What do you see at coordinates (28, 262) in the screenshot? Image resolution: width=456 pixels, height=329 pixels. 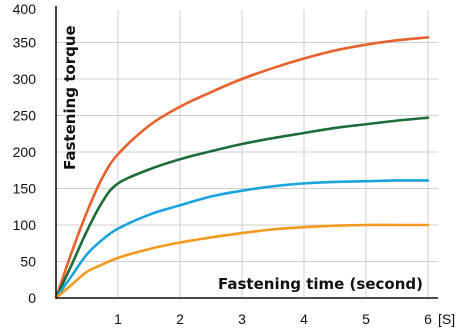 I see `y-tick-label: 50` at bounding box center [28, 262].